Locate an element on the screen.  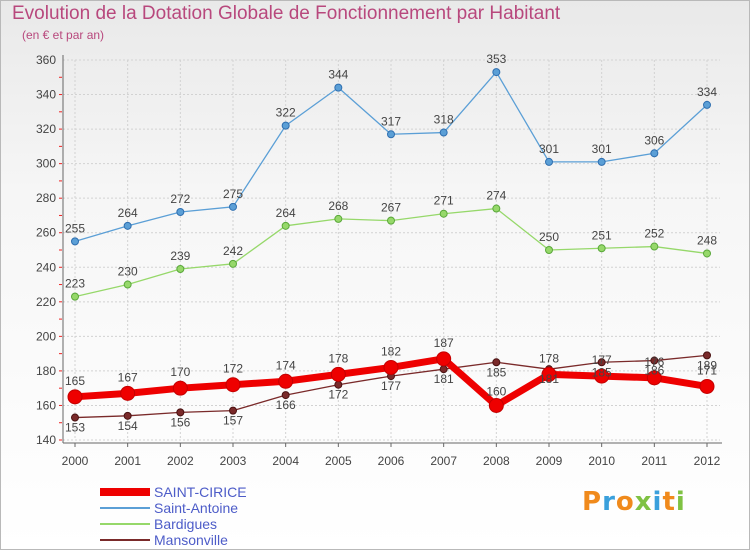
x-tick-label: 2000 is located at coordinates (75, 461).